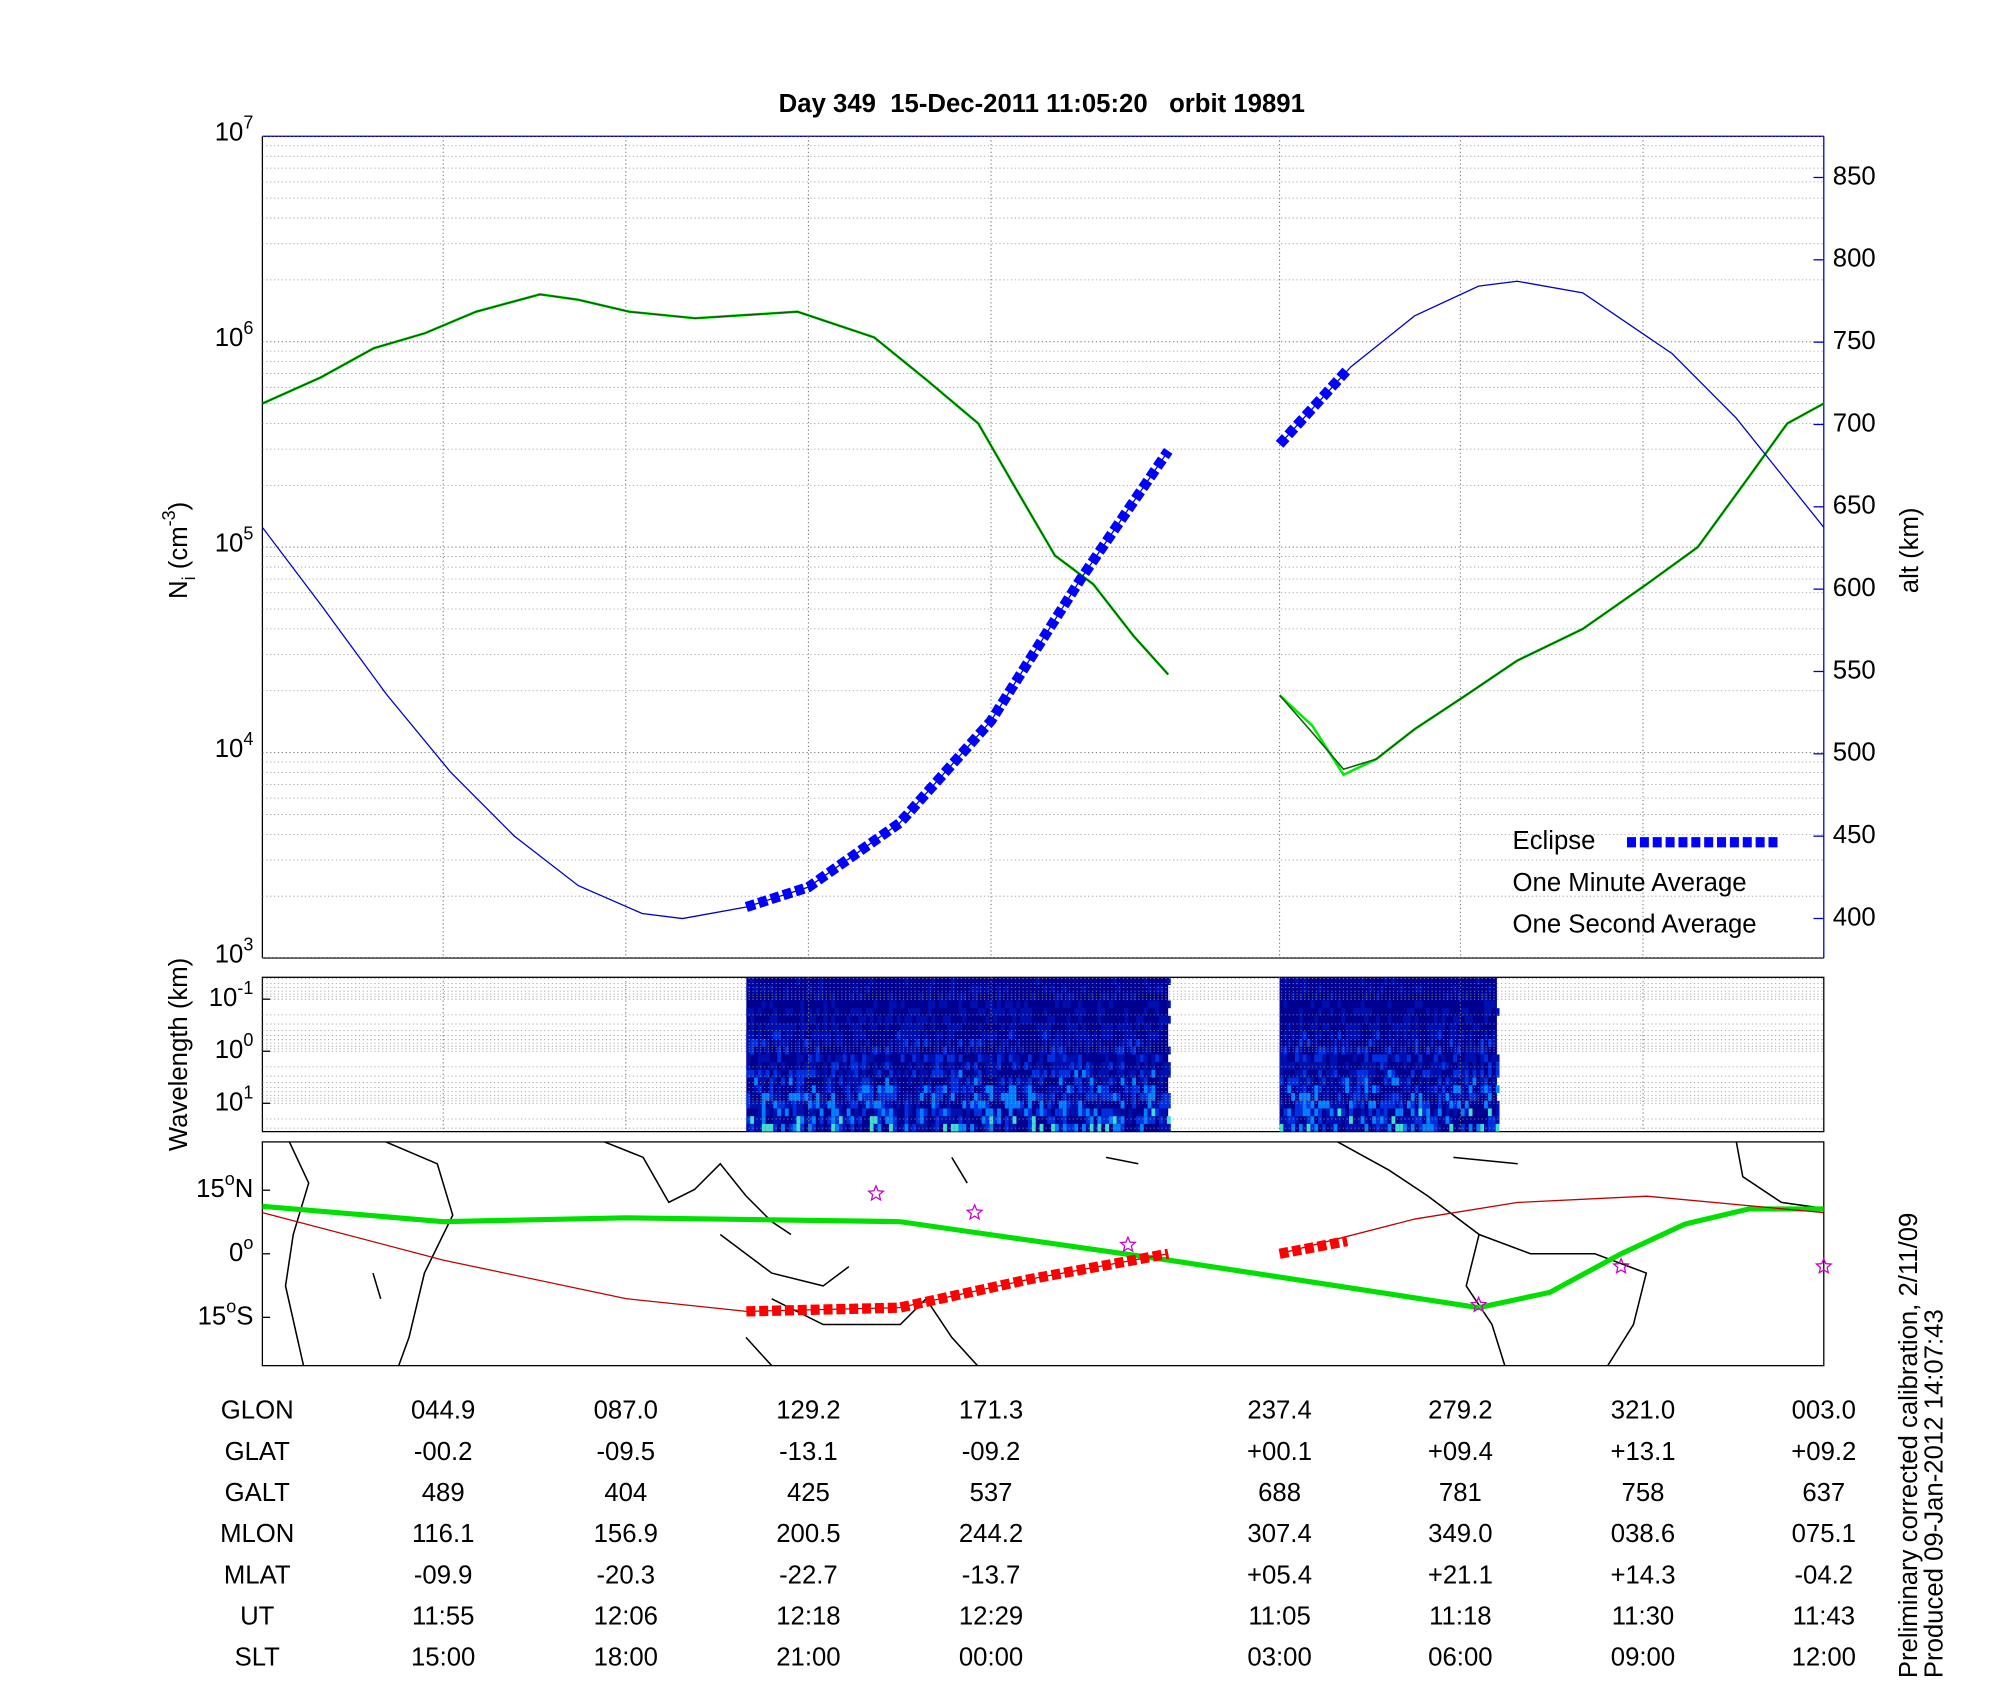 The width and height of the screenshot is (2000, 1700). What do you see at coordinates (626, 1534) in the screenshot?
I see `cell: 156.9` at bounding box center [626, 1534].